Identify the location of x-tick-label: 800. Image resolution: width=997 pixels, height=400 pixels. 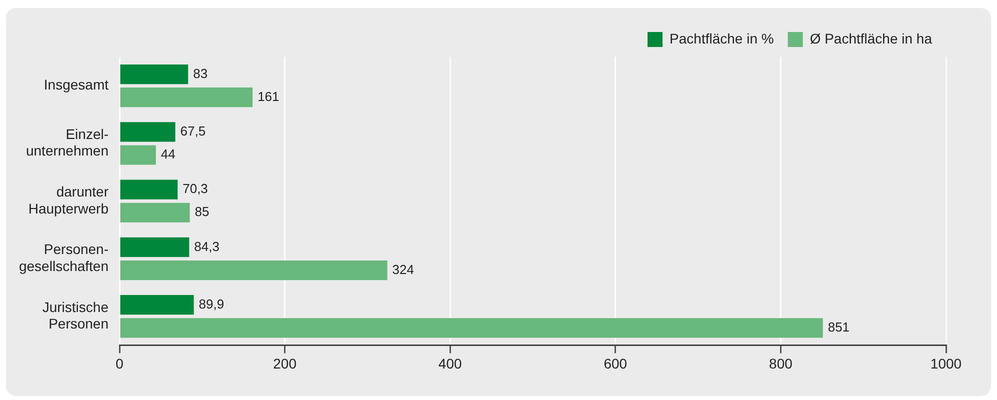
(781, 363).